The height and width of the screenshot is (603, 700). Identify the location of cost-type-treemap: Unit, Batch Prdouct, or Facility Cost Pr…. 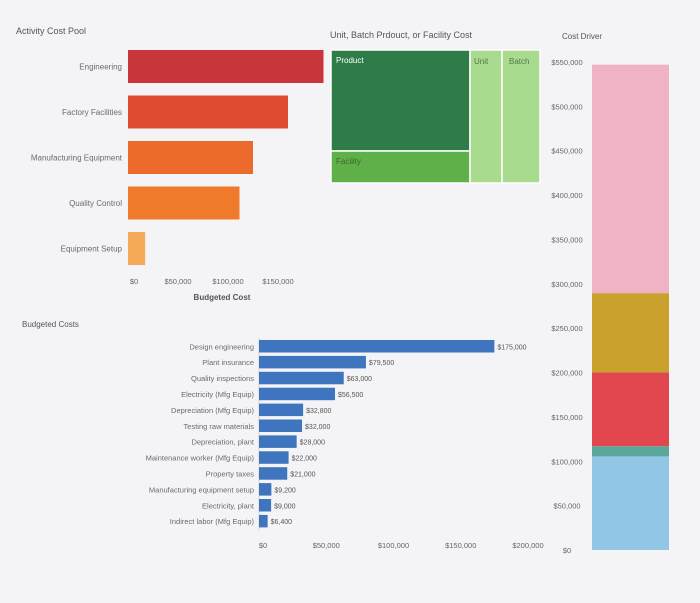
(435, 107).